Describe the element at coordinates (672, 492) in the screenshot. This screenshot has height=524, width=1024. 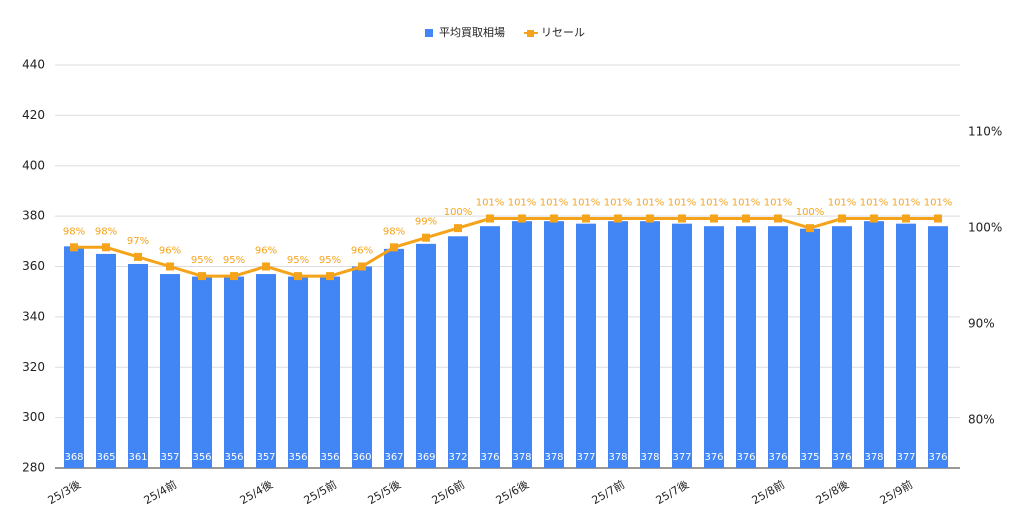
I see `x-tick-label: 25/7後` at that location.